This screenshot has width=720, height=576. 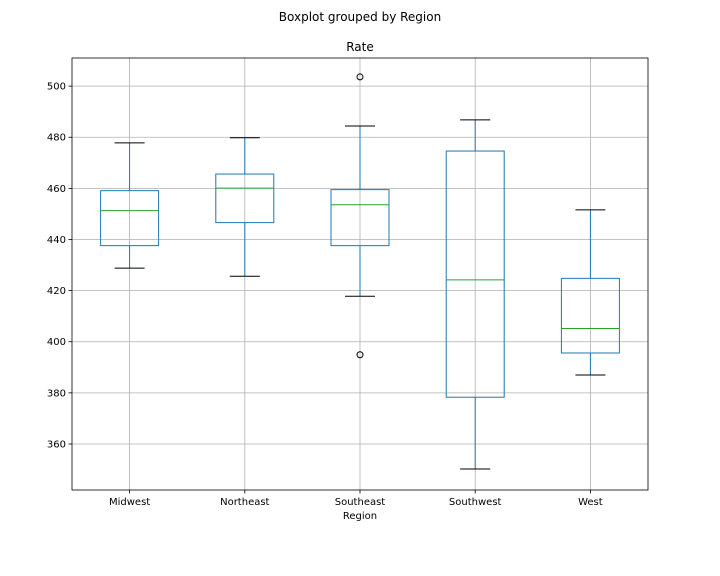 What do you see at coordinates (590, 502) in the screenshot?
I see `x-tick-label: West` at bounding box center [590, 502].